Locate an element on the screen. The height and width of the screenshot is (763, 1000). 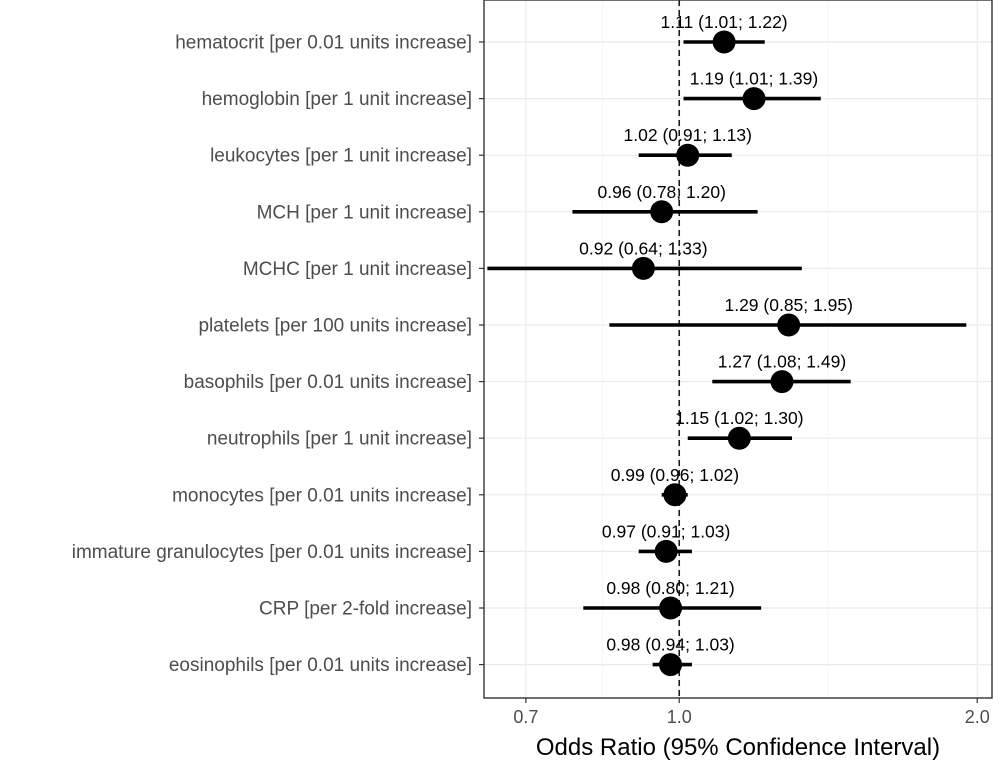
estimate-label: 0.99 (0.96; 1.02) is located at coordinates (675, 475).